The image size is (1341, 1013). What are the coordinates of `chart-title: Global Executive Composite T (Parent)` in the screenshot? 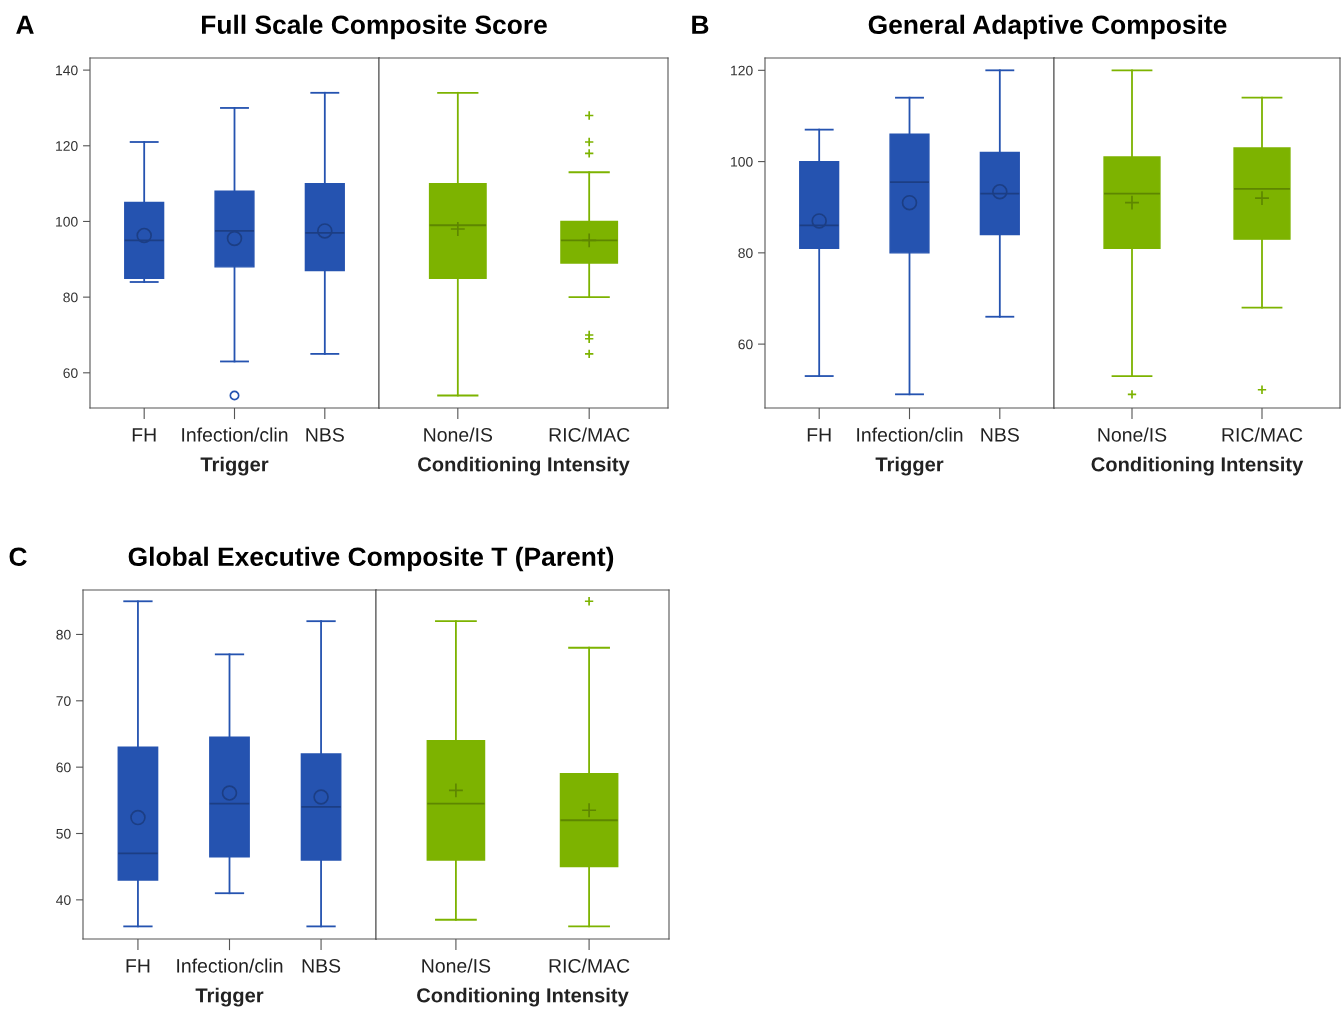 It's located at (371, 559).